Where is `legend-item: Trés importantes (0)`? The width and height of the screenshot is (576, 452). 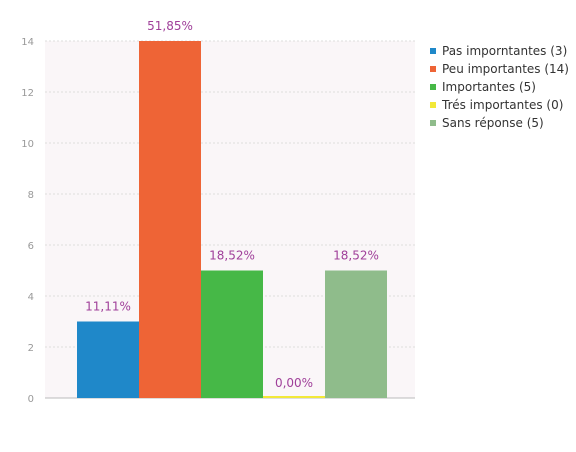 legend-item: Trés importantes (0) is located at coordinates (499, 105).